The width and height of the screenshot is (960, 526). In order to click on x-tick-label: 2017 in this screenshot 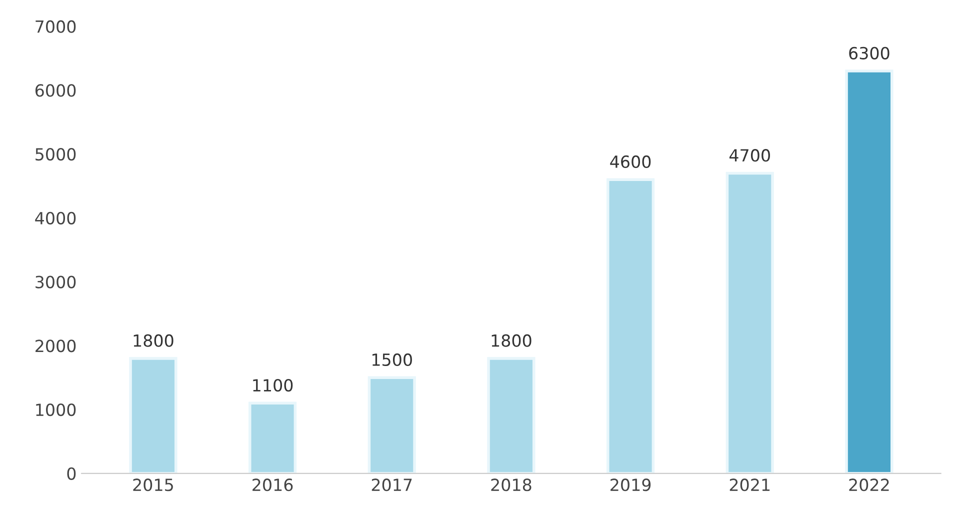, I will do `click(392, 485)`.